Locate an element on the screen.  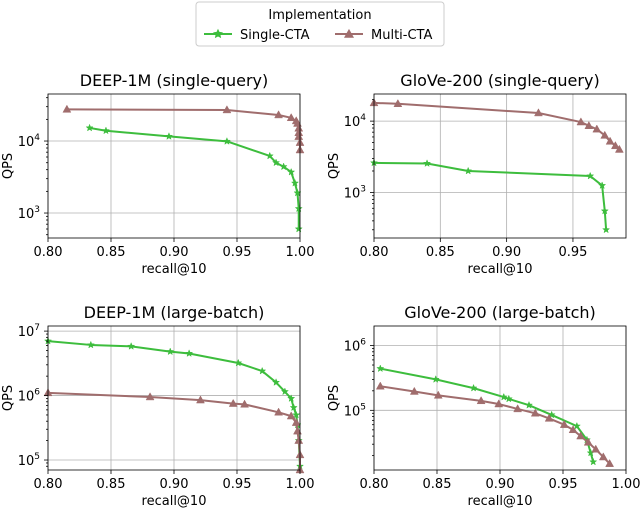
legend-entry-single: Single-CTA is located at coordinates (257, 35).